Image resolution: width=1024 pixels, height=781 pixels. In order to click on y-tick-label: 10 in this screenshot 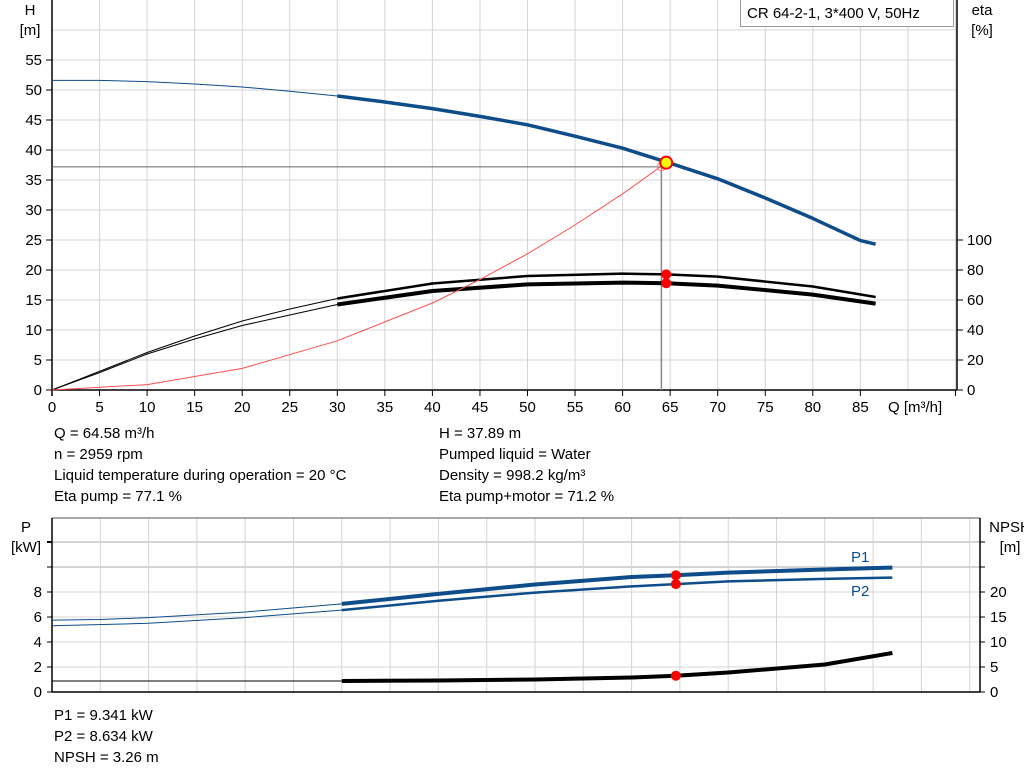, I will do `click(33, 330)`.